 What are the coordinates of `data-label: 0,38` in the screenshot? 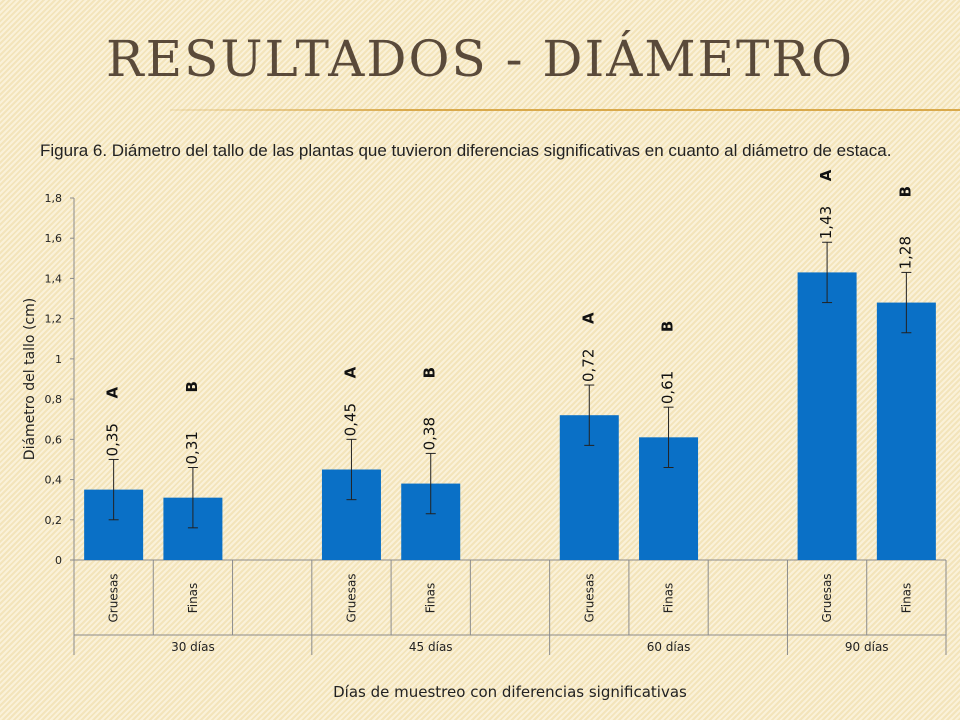 It's located at (430, 433).